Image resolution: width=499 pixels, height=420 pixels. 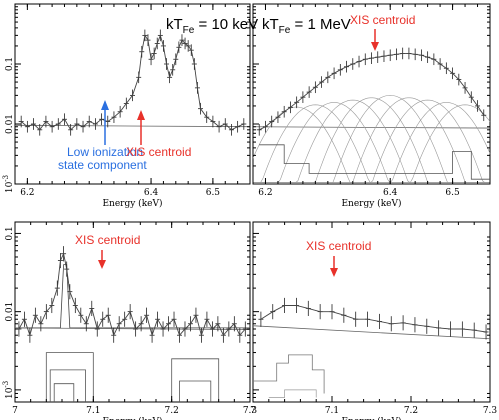 I want to click on tl-low-ion-line1: Low ionization, so click(x=105, y=152).